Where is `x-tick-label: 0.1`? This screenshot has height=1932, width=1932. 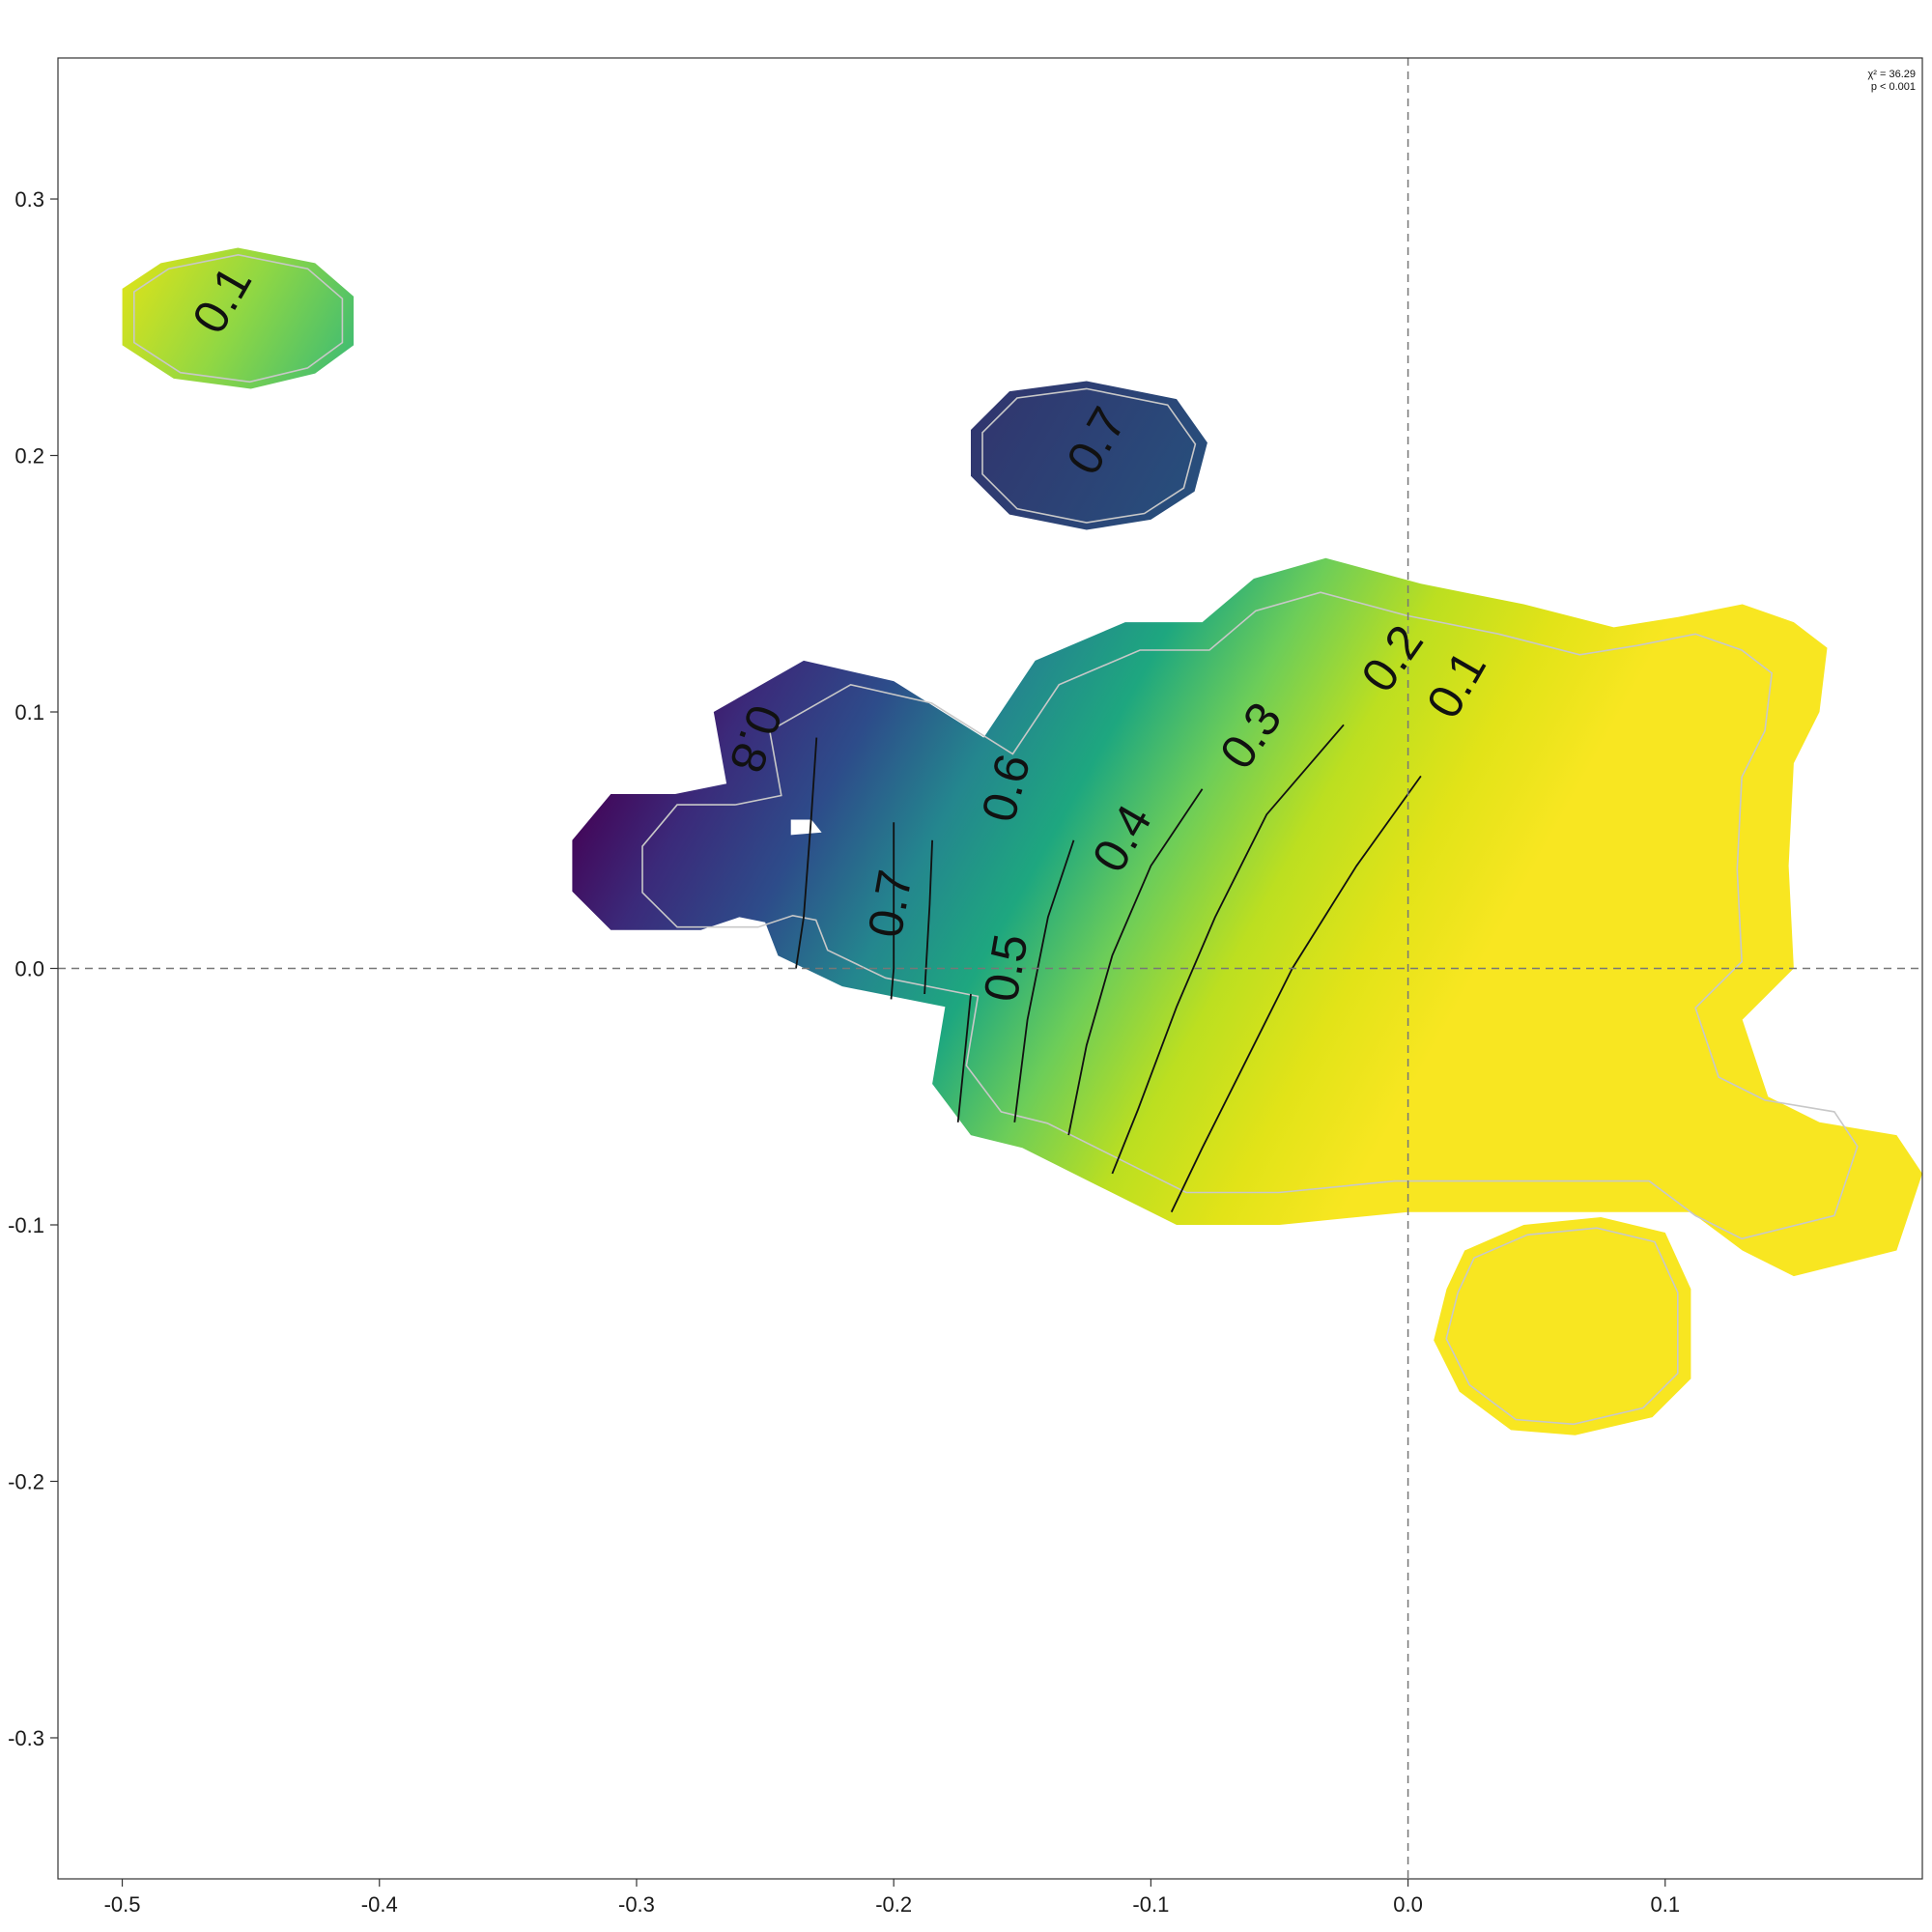 x-tick-label: 0.1 is located at coordinates (1665, 1904).